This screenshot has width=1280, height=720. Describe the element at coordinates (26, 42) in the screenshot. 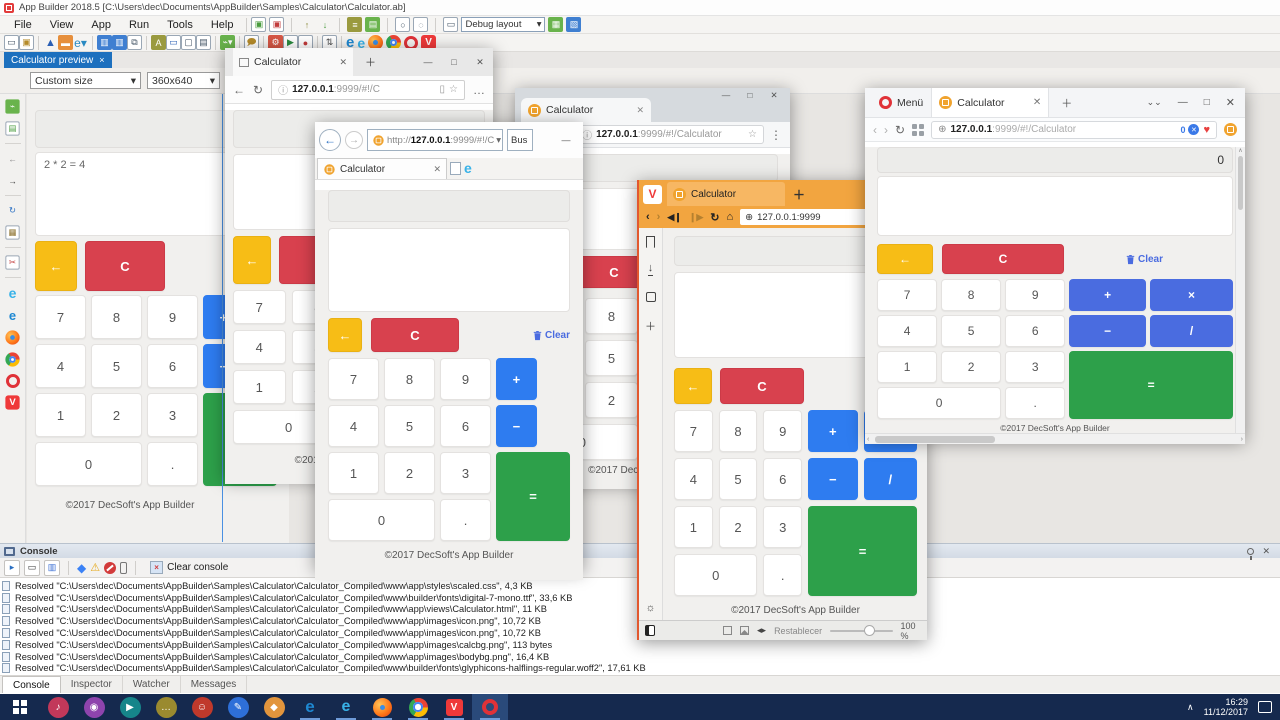

I see `open-project-icon: ▣` at that location.